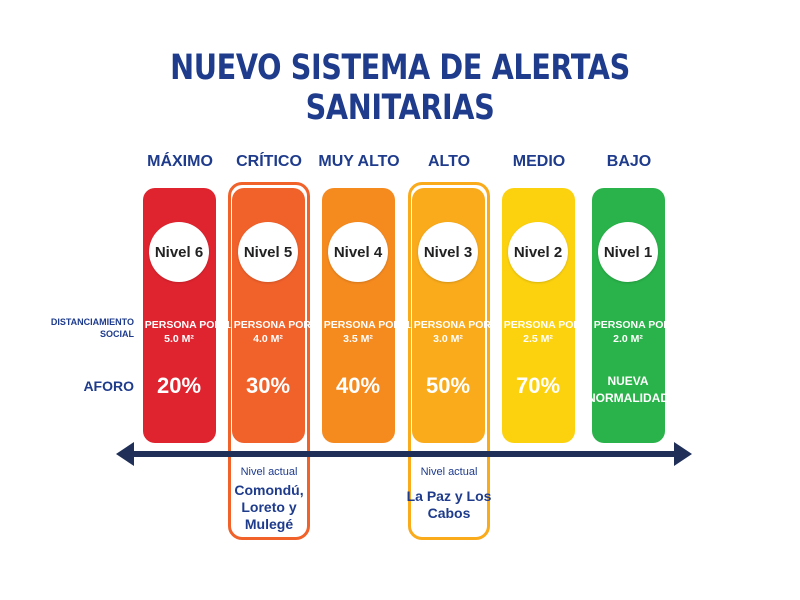 This screenshot has width=800, height=600. Describe the element at coordinates (403, 454) in the screenshot. I see `level-scale-arrow` at that location.